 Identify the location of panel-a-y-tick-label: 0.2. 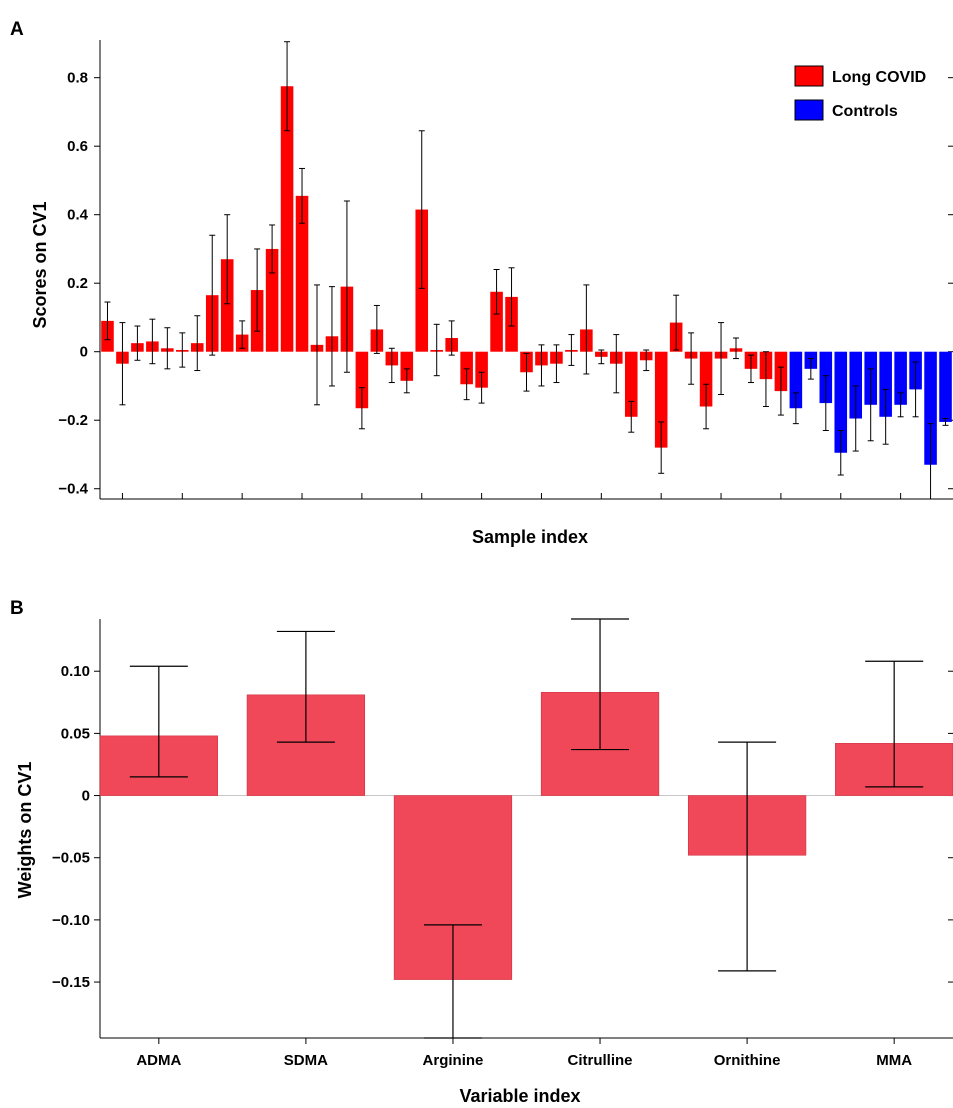
(77, 283).